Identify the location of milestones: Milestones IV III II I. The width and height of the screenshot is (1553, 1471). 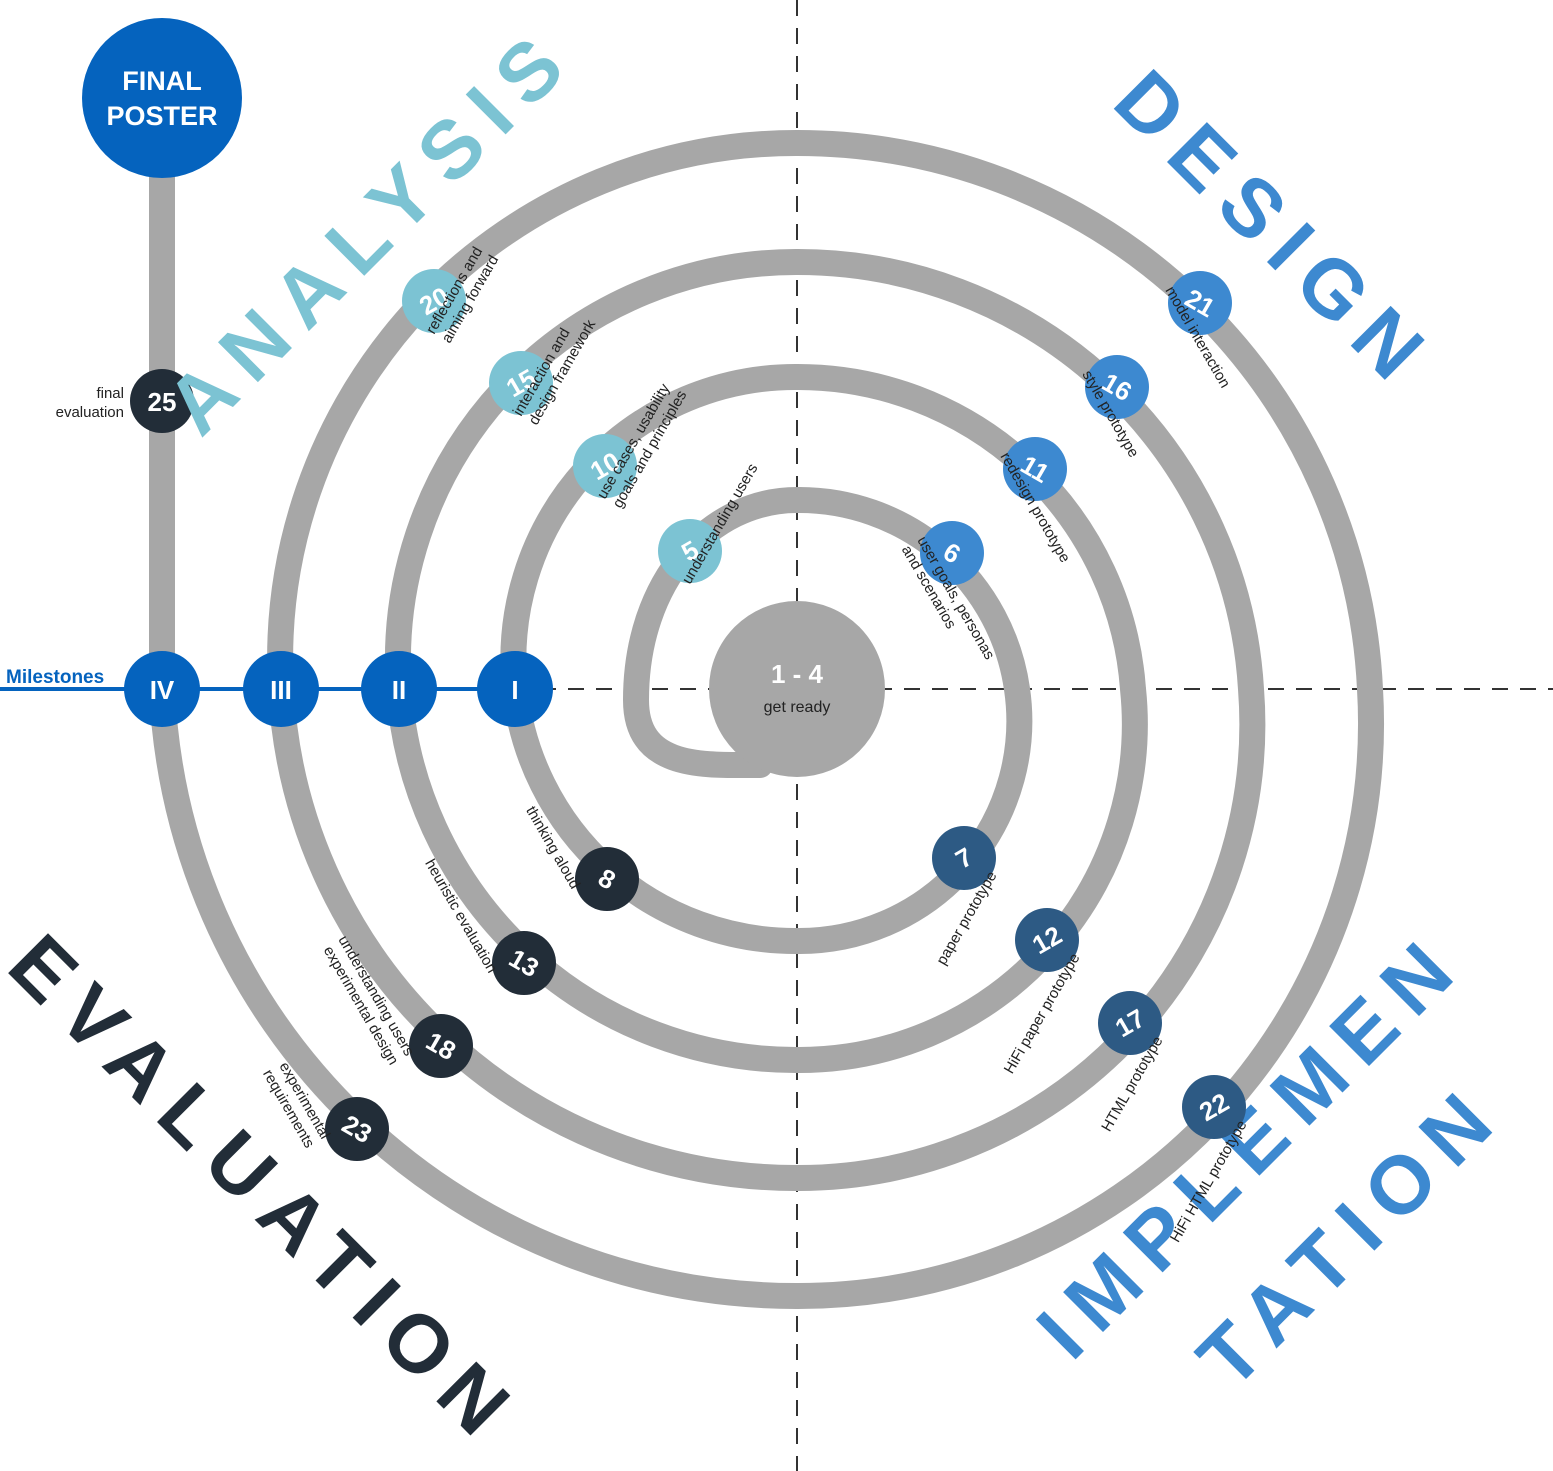
(276, 689).